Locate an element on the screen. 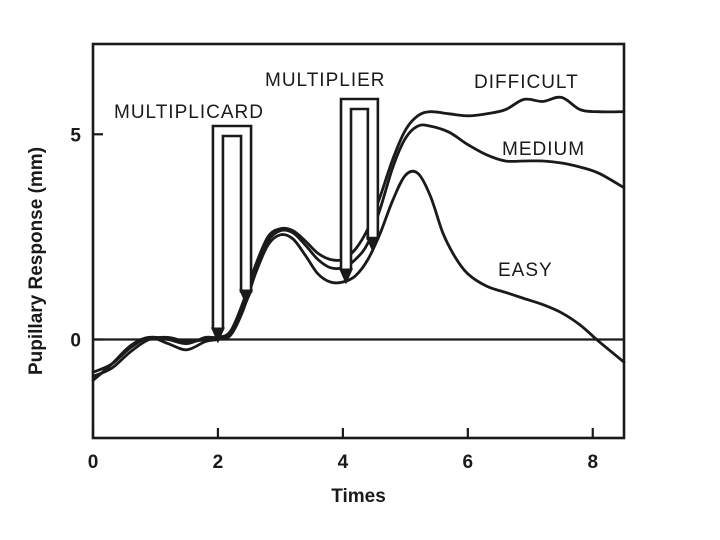 This screenshot has width=720, height=540. x-tick-label-2: 2 is located at coordinates (218, 462).